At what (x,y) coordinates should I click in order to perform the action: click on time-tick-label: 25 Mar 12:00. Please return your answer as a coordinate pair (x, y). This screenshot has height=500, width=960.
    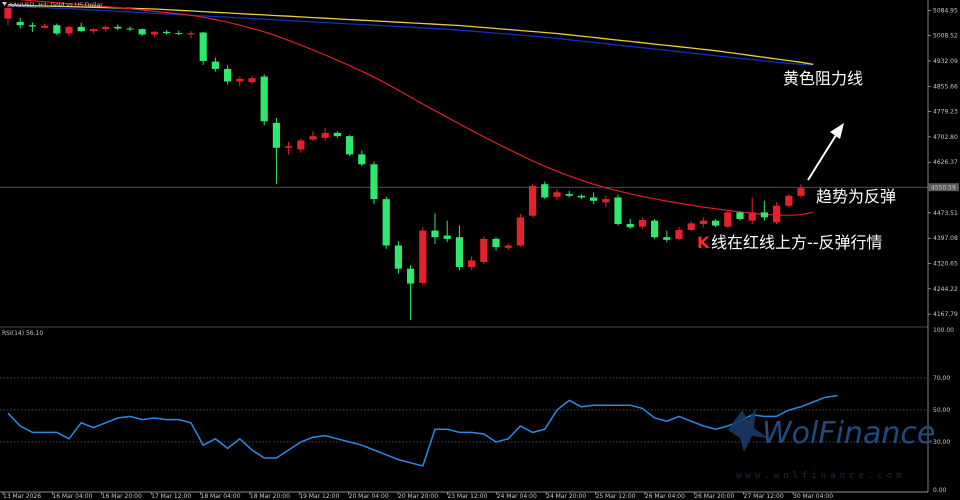
    Looking at the image, I should click on (616, 496).